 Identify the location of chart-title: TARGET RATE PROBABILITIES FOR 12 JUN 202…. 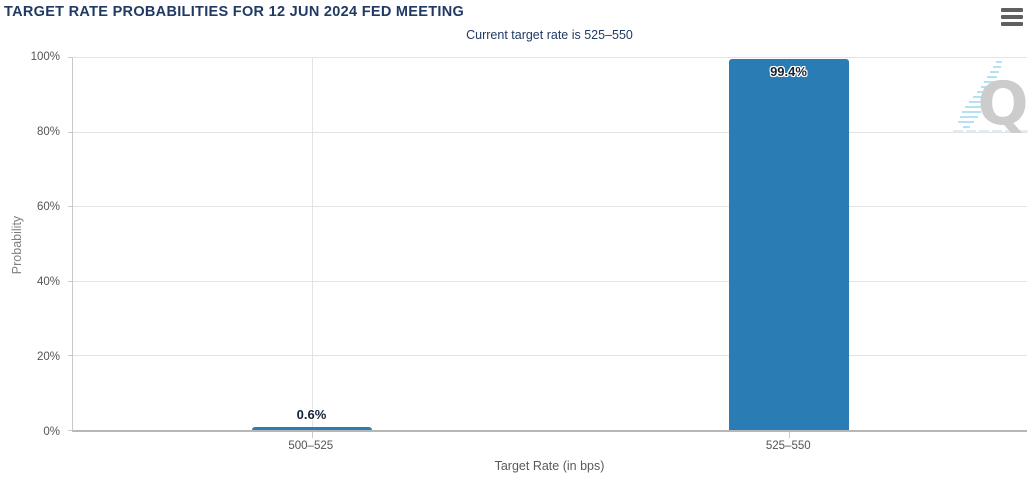
(234, 12).